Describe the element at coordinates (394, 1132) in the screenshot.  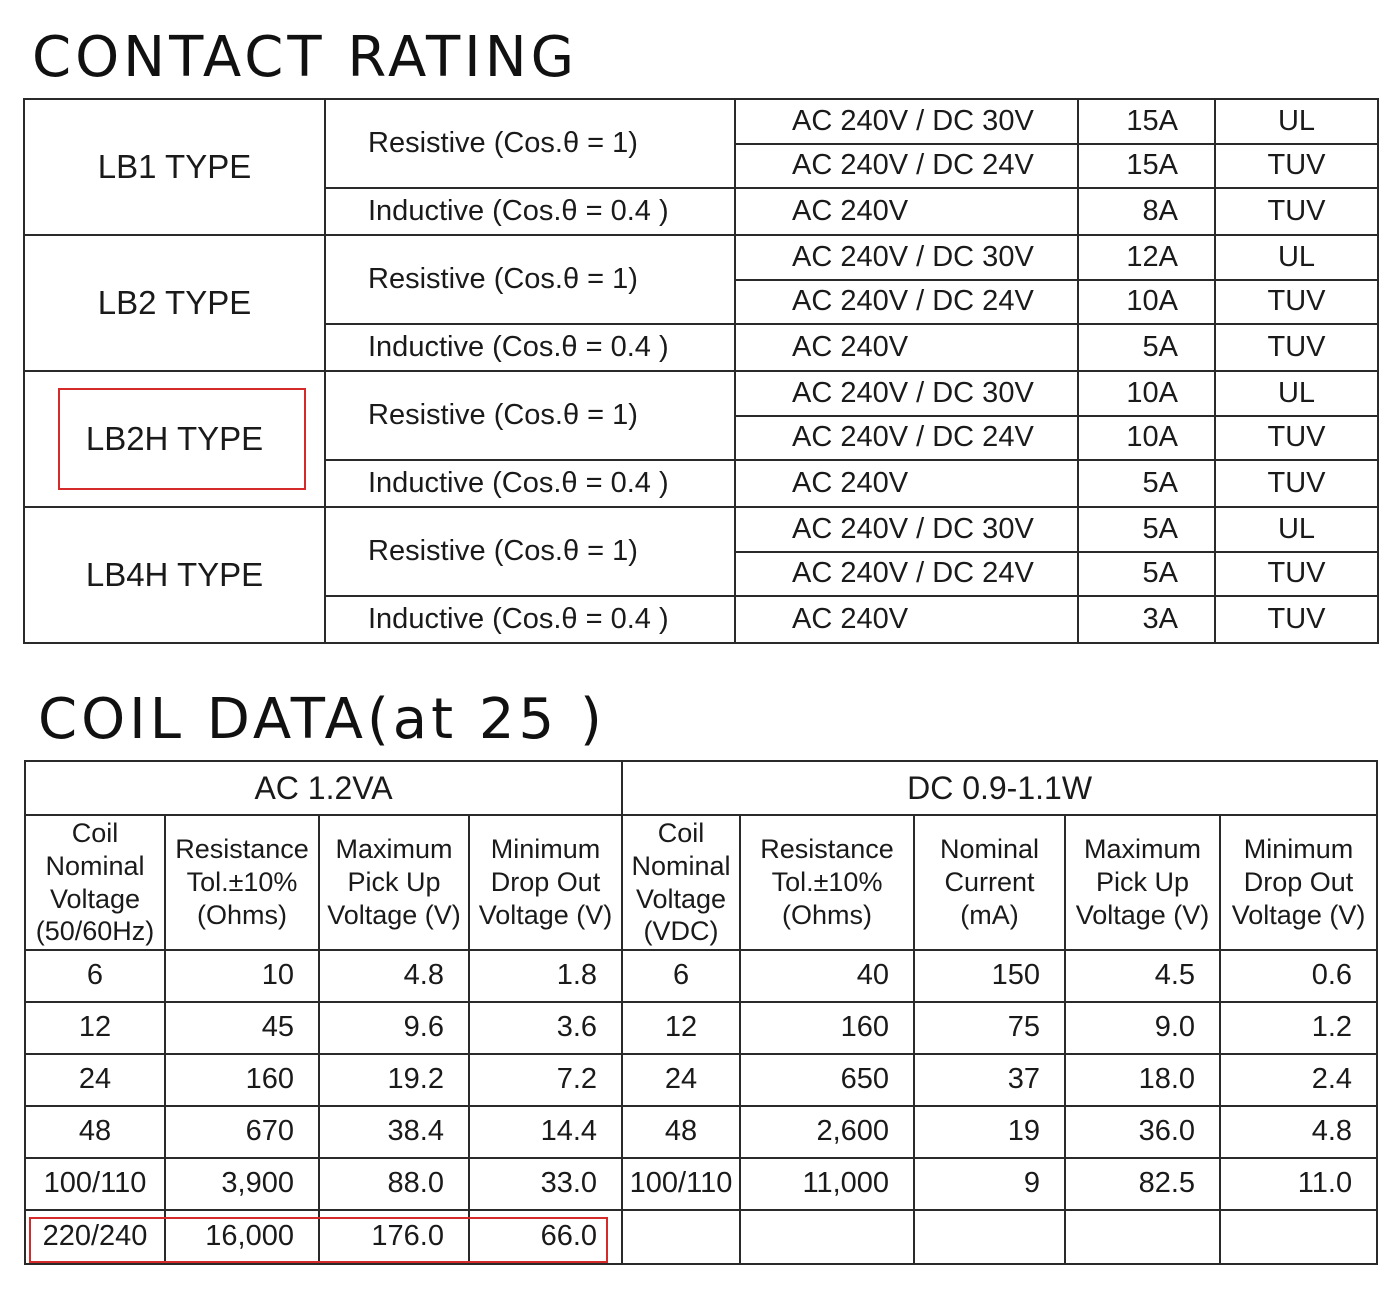
I see `ac-cell: 38.4` at that location.